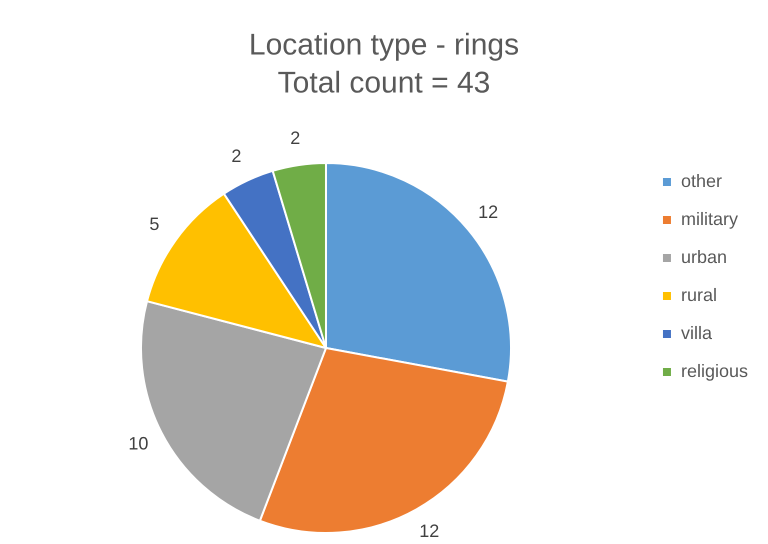  I want to click on legend-label: other, so click(701, 180).